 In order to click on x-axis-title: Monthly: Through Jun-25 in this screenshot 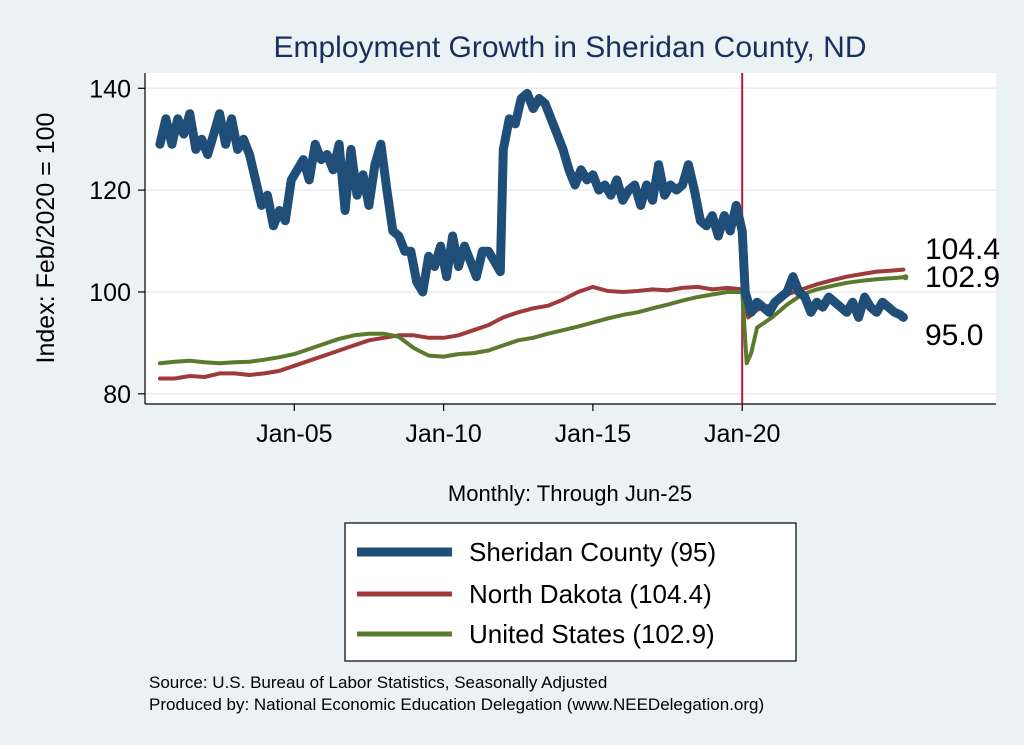, I will do `click(570, 493)`.